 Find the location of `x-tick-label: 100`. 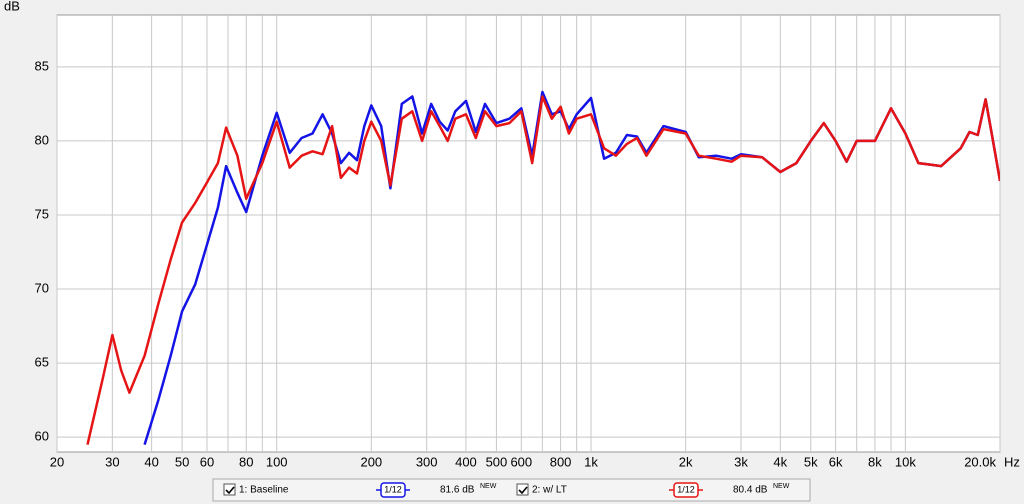

x-tick-label: 100 is located at coordinates (277, 461).